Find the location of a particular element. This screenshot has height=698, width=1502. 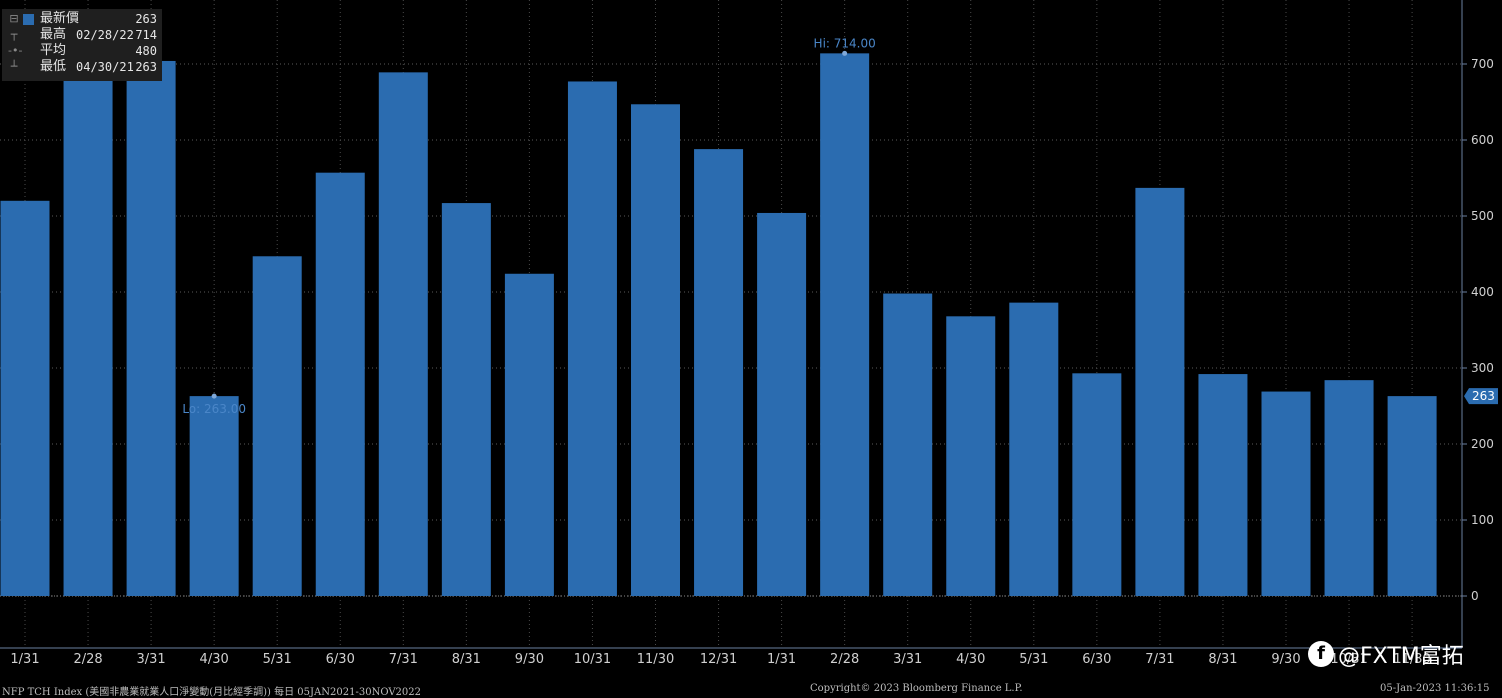

y-tick-label: 300 is located at coordinates (1482, 368).